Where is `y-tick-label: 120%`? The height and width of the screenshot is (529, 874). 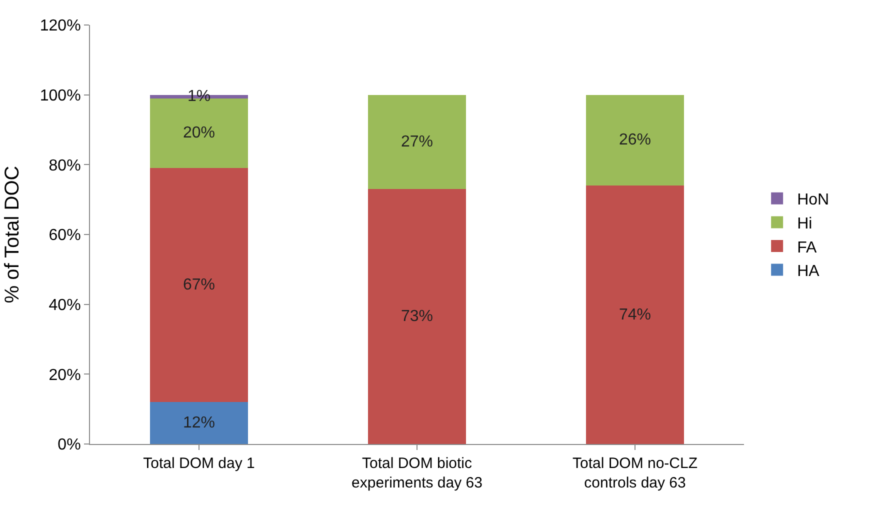 y-tick-label: 120% is located at coordinates (60, 26).